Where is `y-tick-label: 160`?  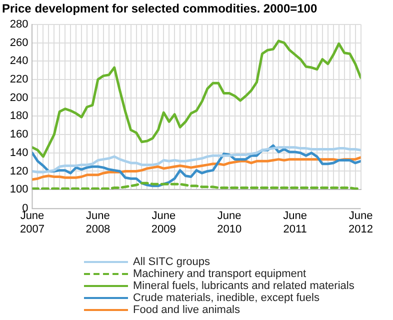
y-tick-label: 160 is located at coordinates (19, 134).